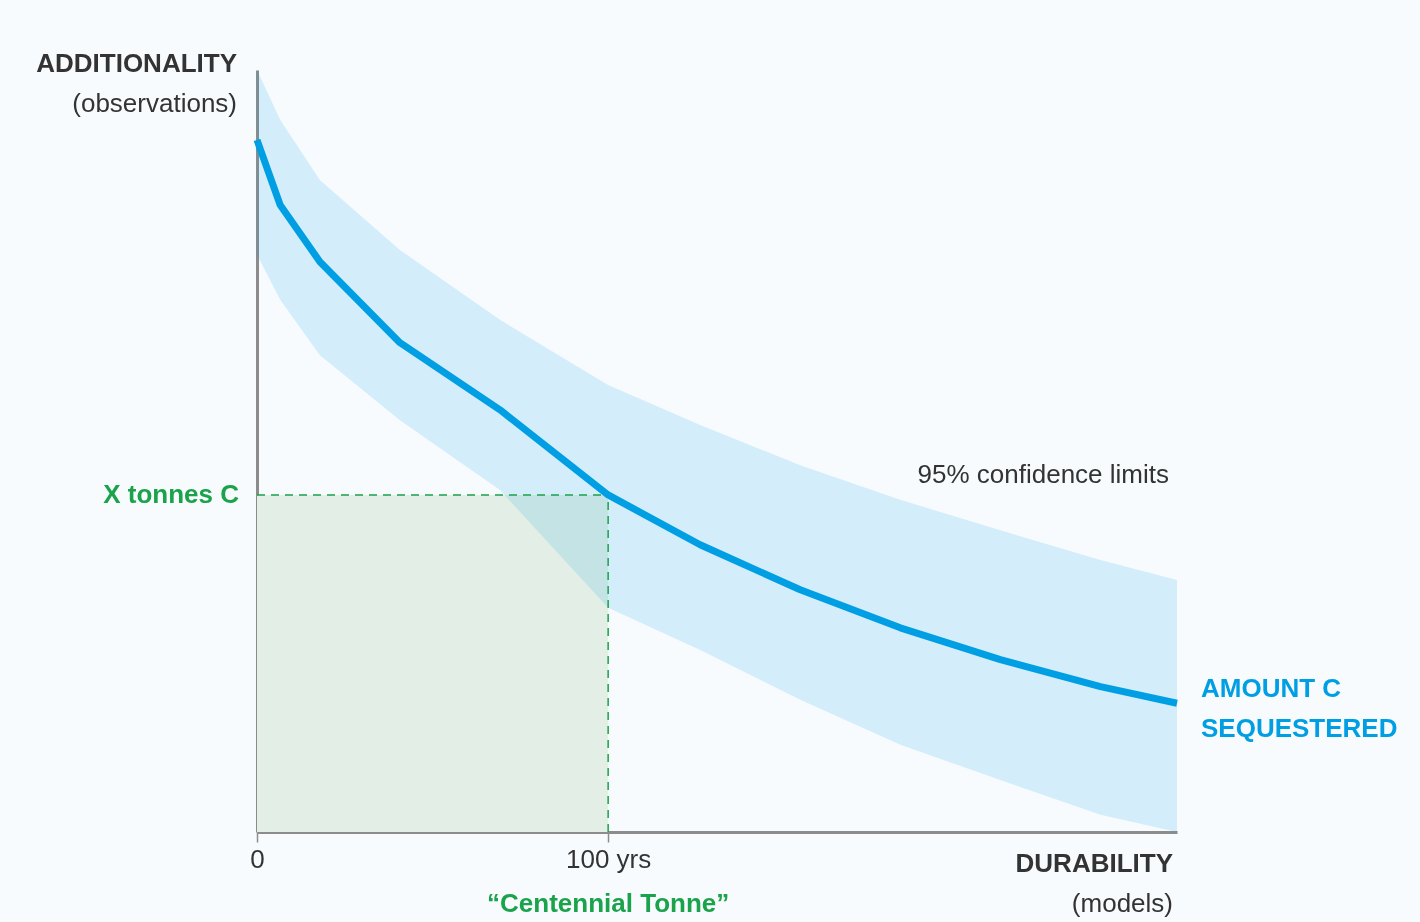 This screenshot has width=1420, height=922. What do you see at coordinates (257, 858) in the screenshot?
I see `x-tick-label: 0` at bounding box center [257, 858].